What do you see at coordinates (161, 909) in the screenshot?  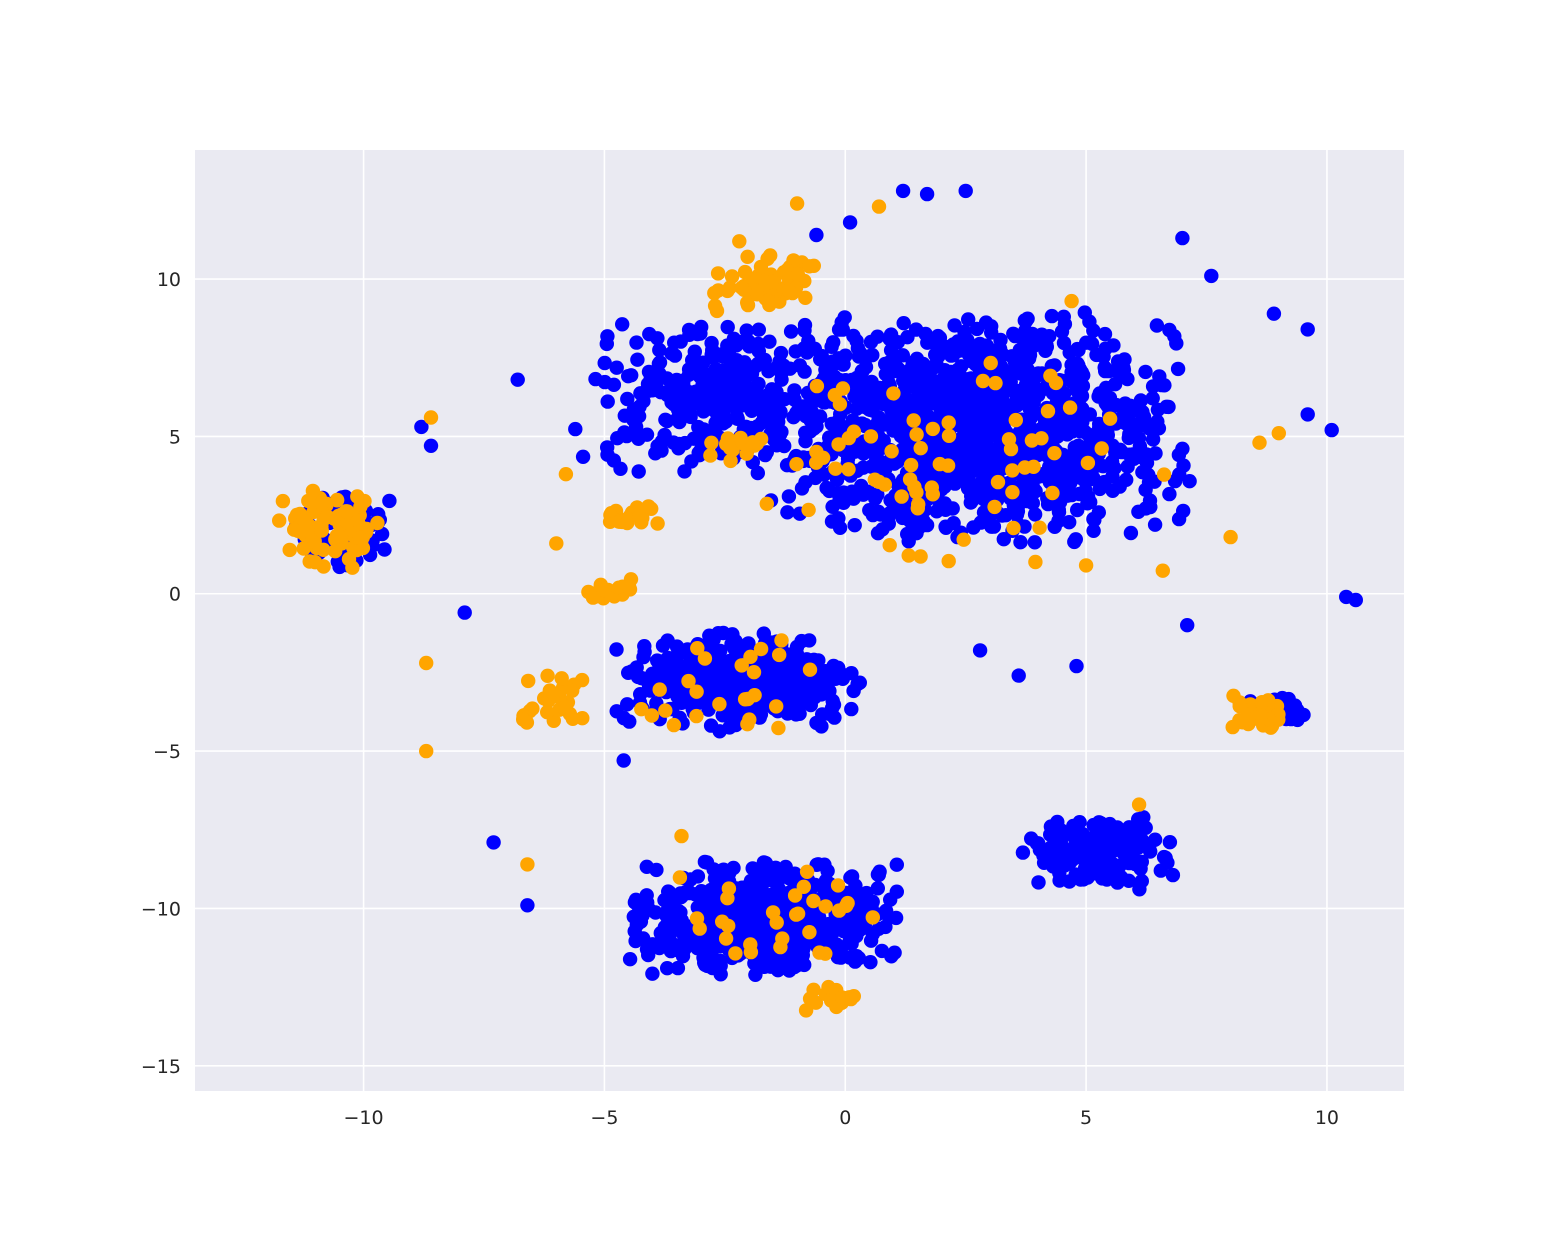 I see `y-tick-label: −10` at bounding box center [161, 909].